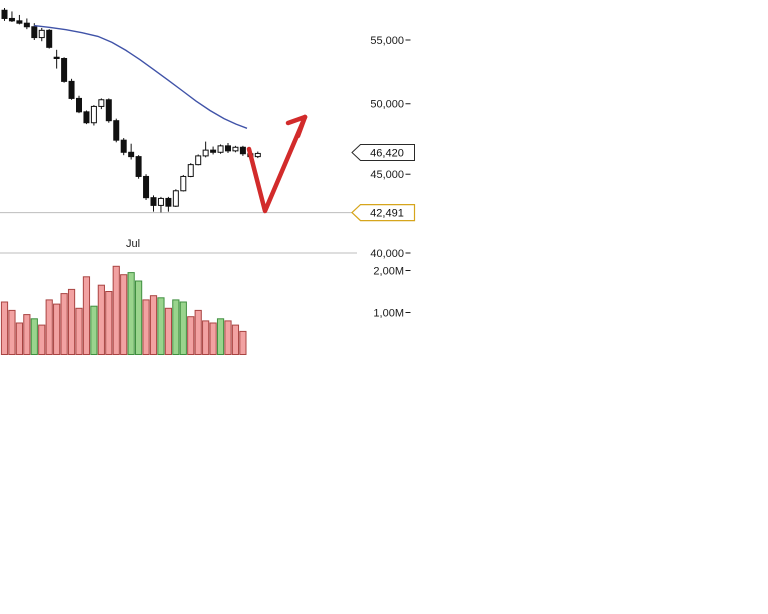 Image resolution: width=768 pixels, height=614 pixels. I want to click on level-price-tag-shape, so click(383, 213).